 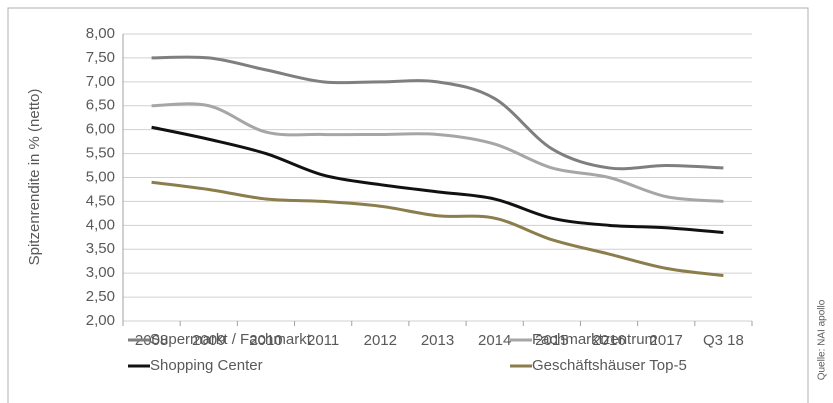 I want to click on legend-label: Geschäftshäuser Top-5, so click(x=609, y=365).